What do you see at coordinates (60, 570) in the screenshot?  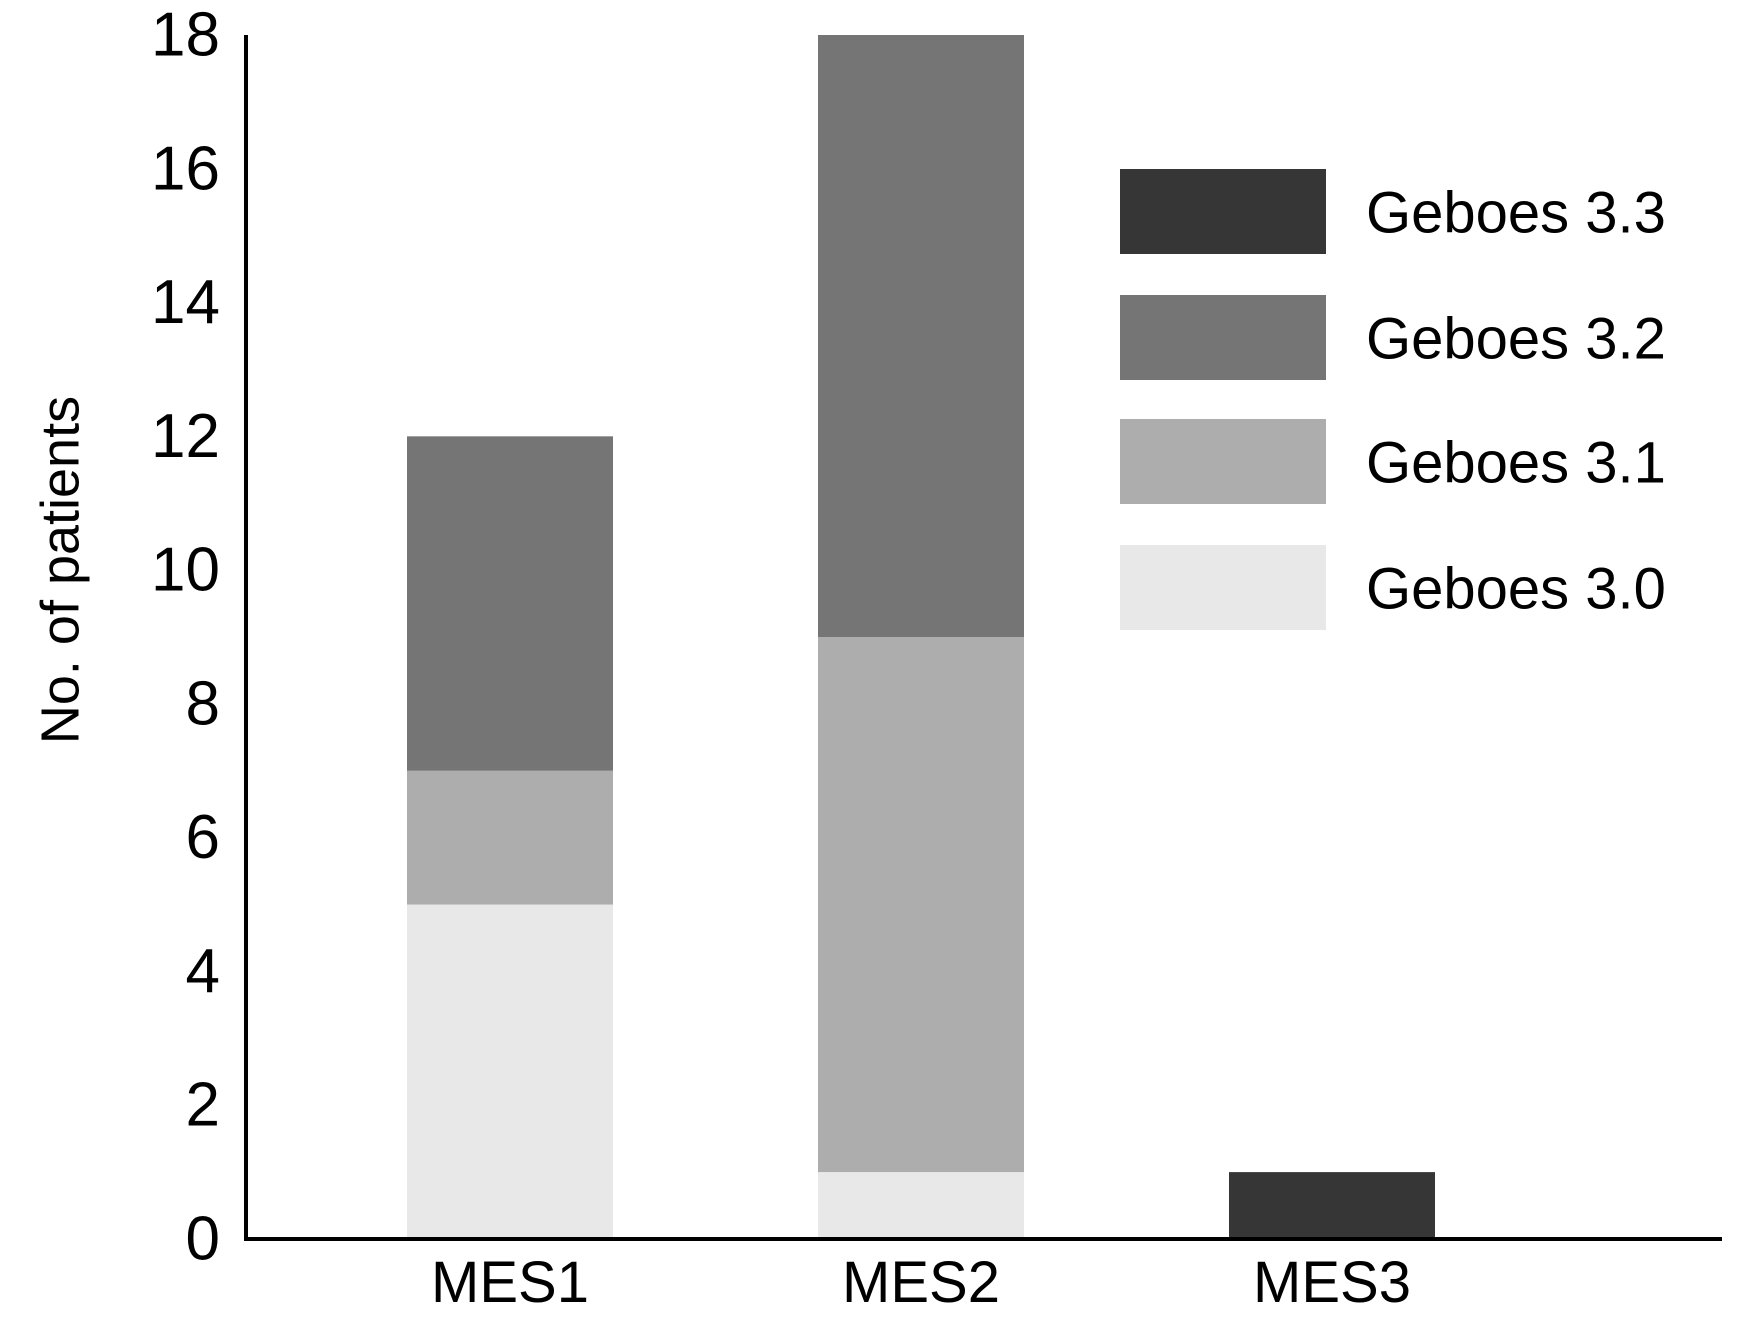 I see `y-axis-title: No. of patients` at bounding box center [60, 570].